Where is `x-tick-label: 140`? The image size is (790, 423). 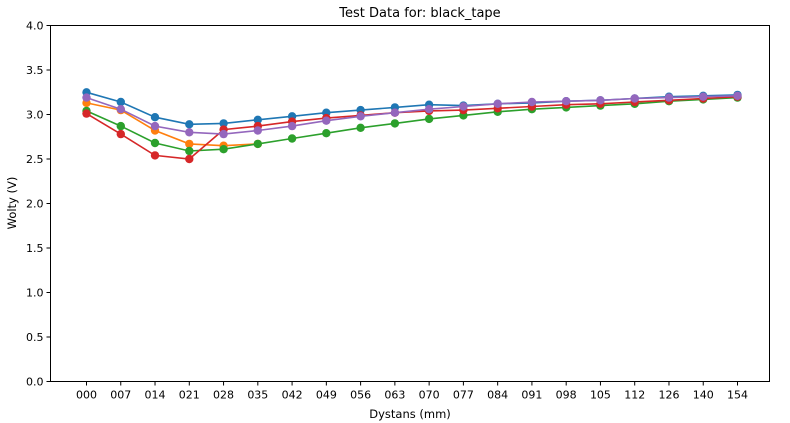
x-tick-label: 140 is located at coordinates (703, 395).